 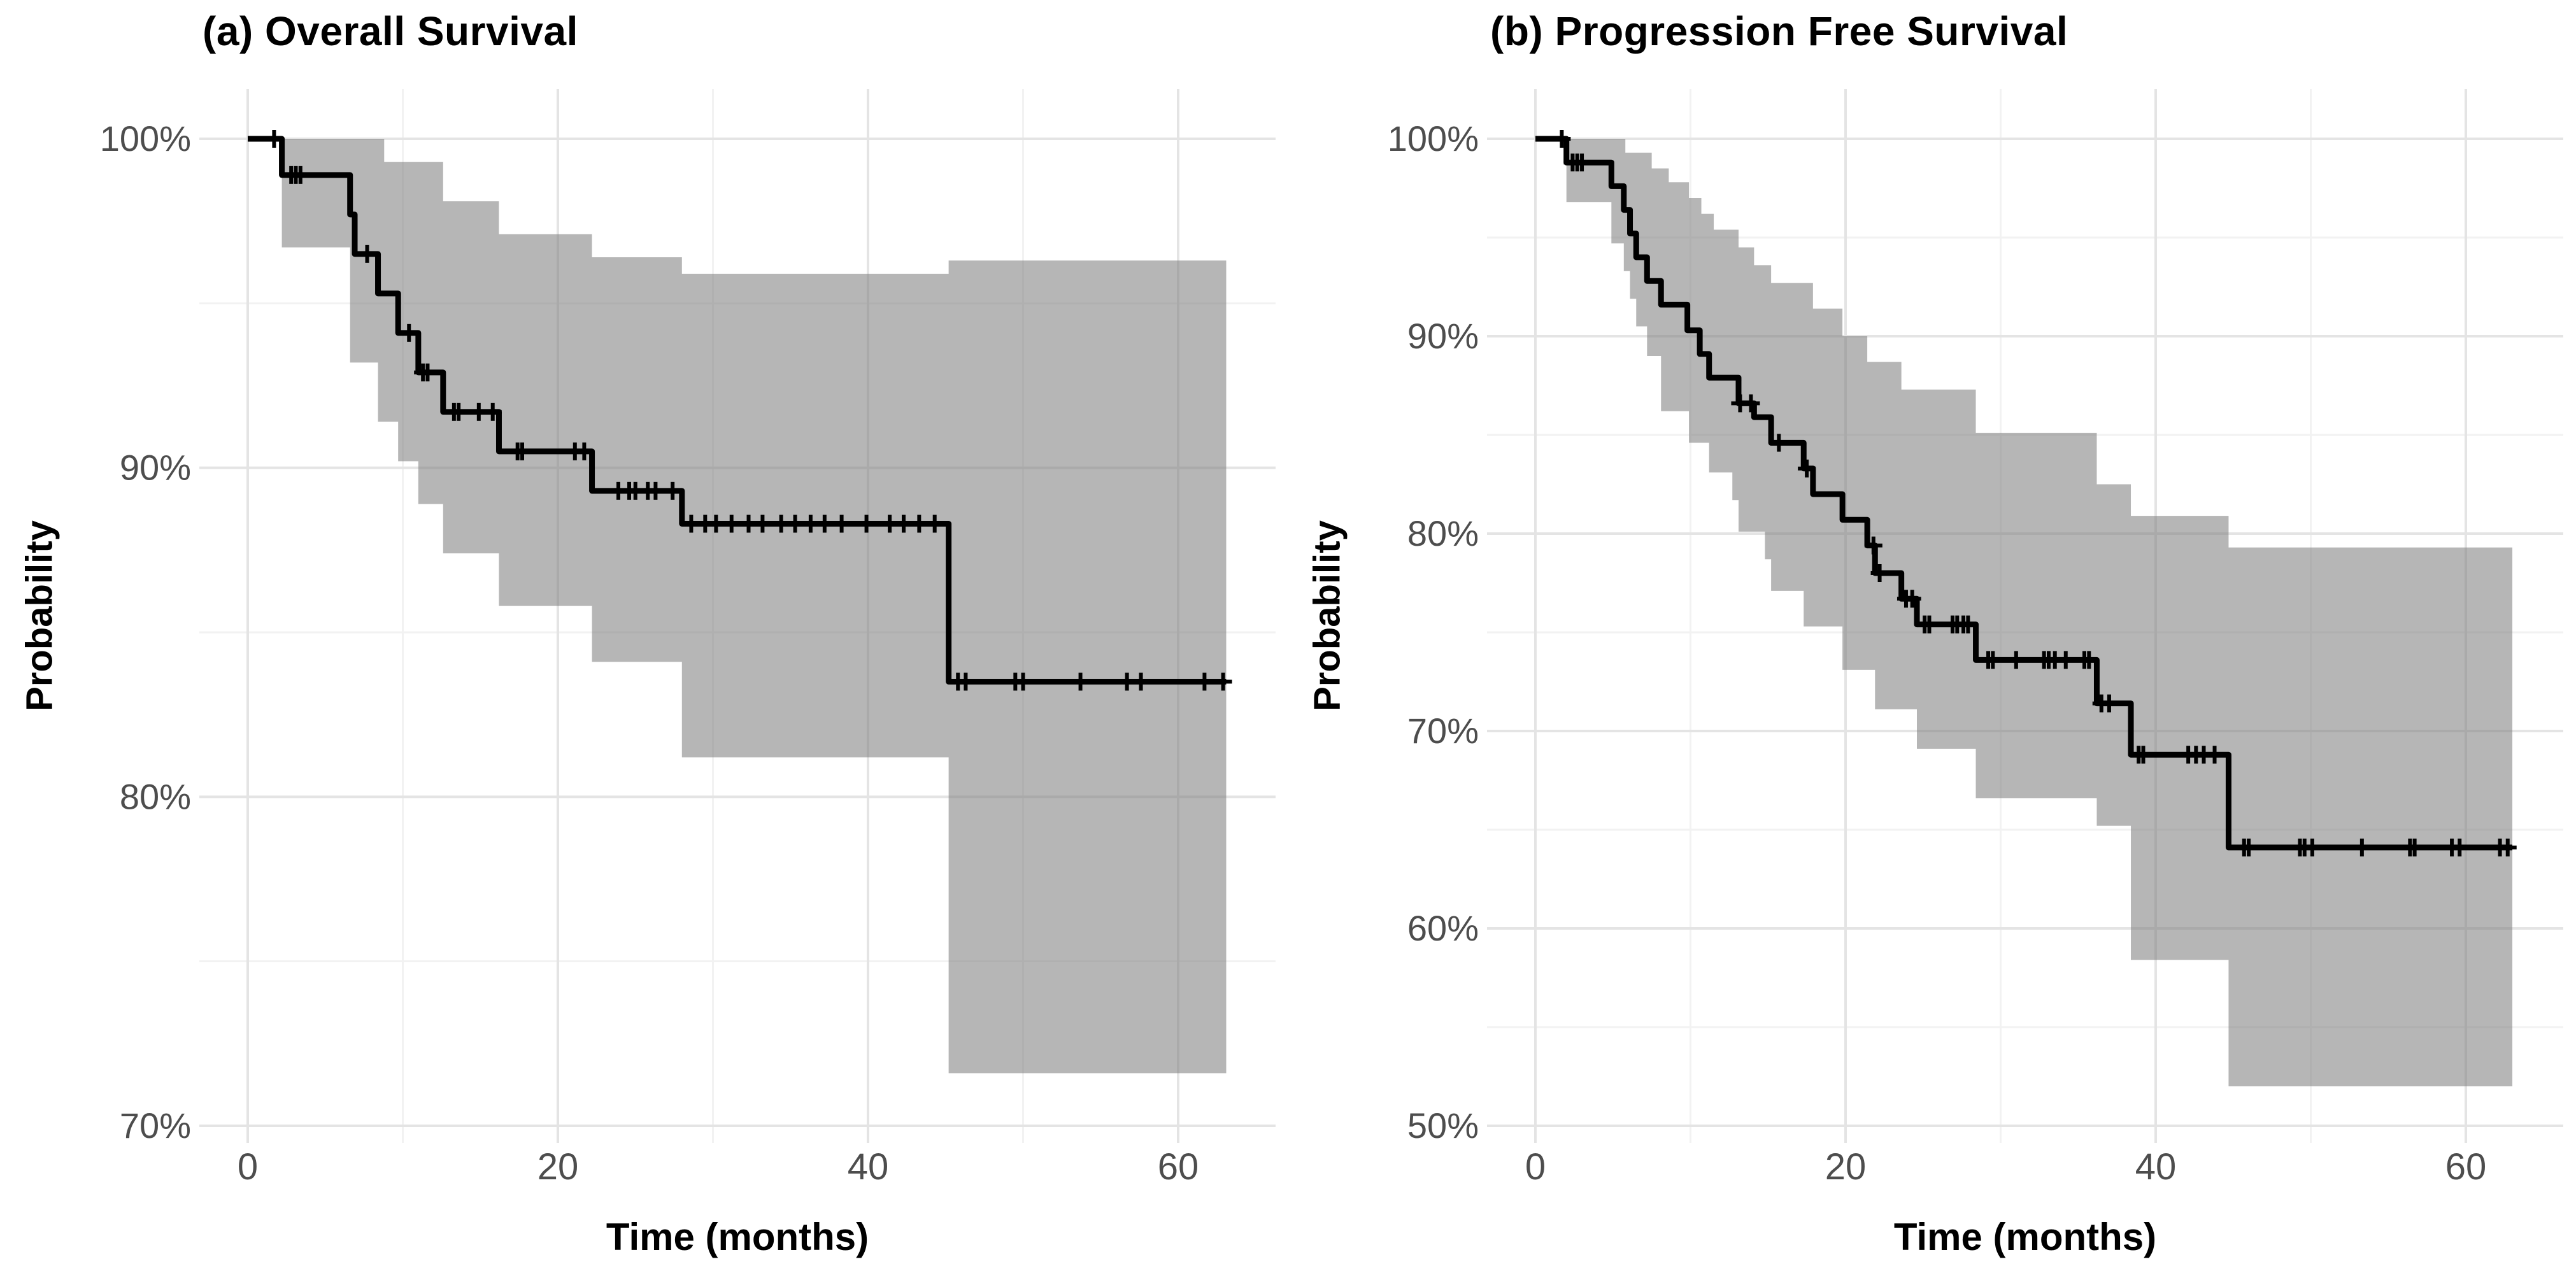 I want to click on panel-a-title: (a) Overall Survival, so click(x=391, y=31).